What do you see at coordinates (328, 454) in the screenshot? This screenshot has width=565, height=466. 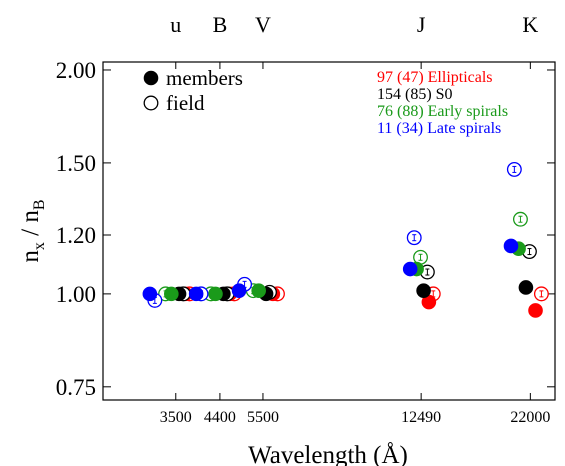 I see `x-axis-label: Wavelength (Å)` at bounding box center [328, 454].